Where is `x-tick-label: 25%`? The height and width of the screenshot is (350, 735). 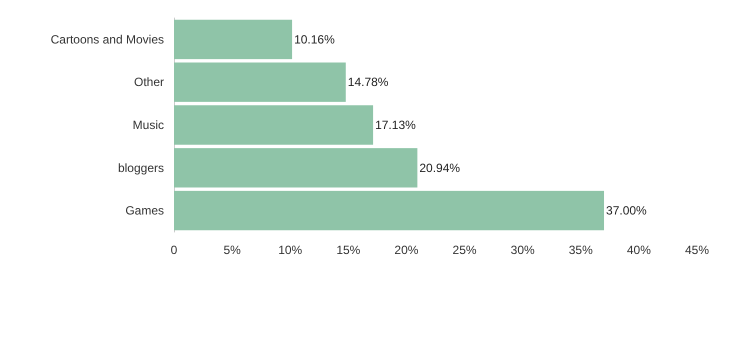
x-tick-label: 25% is located at coordinates (464, 250).